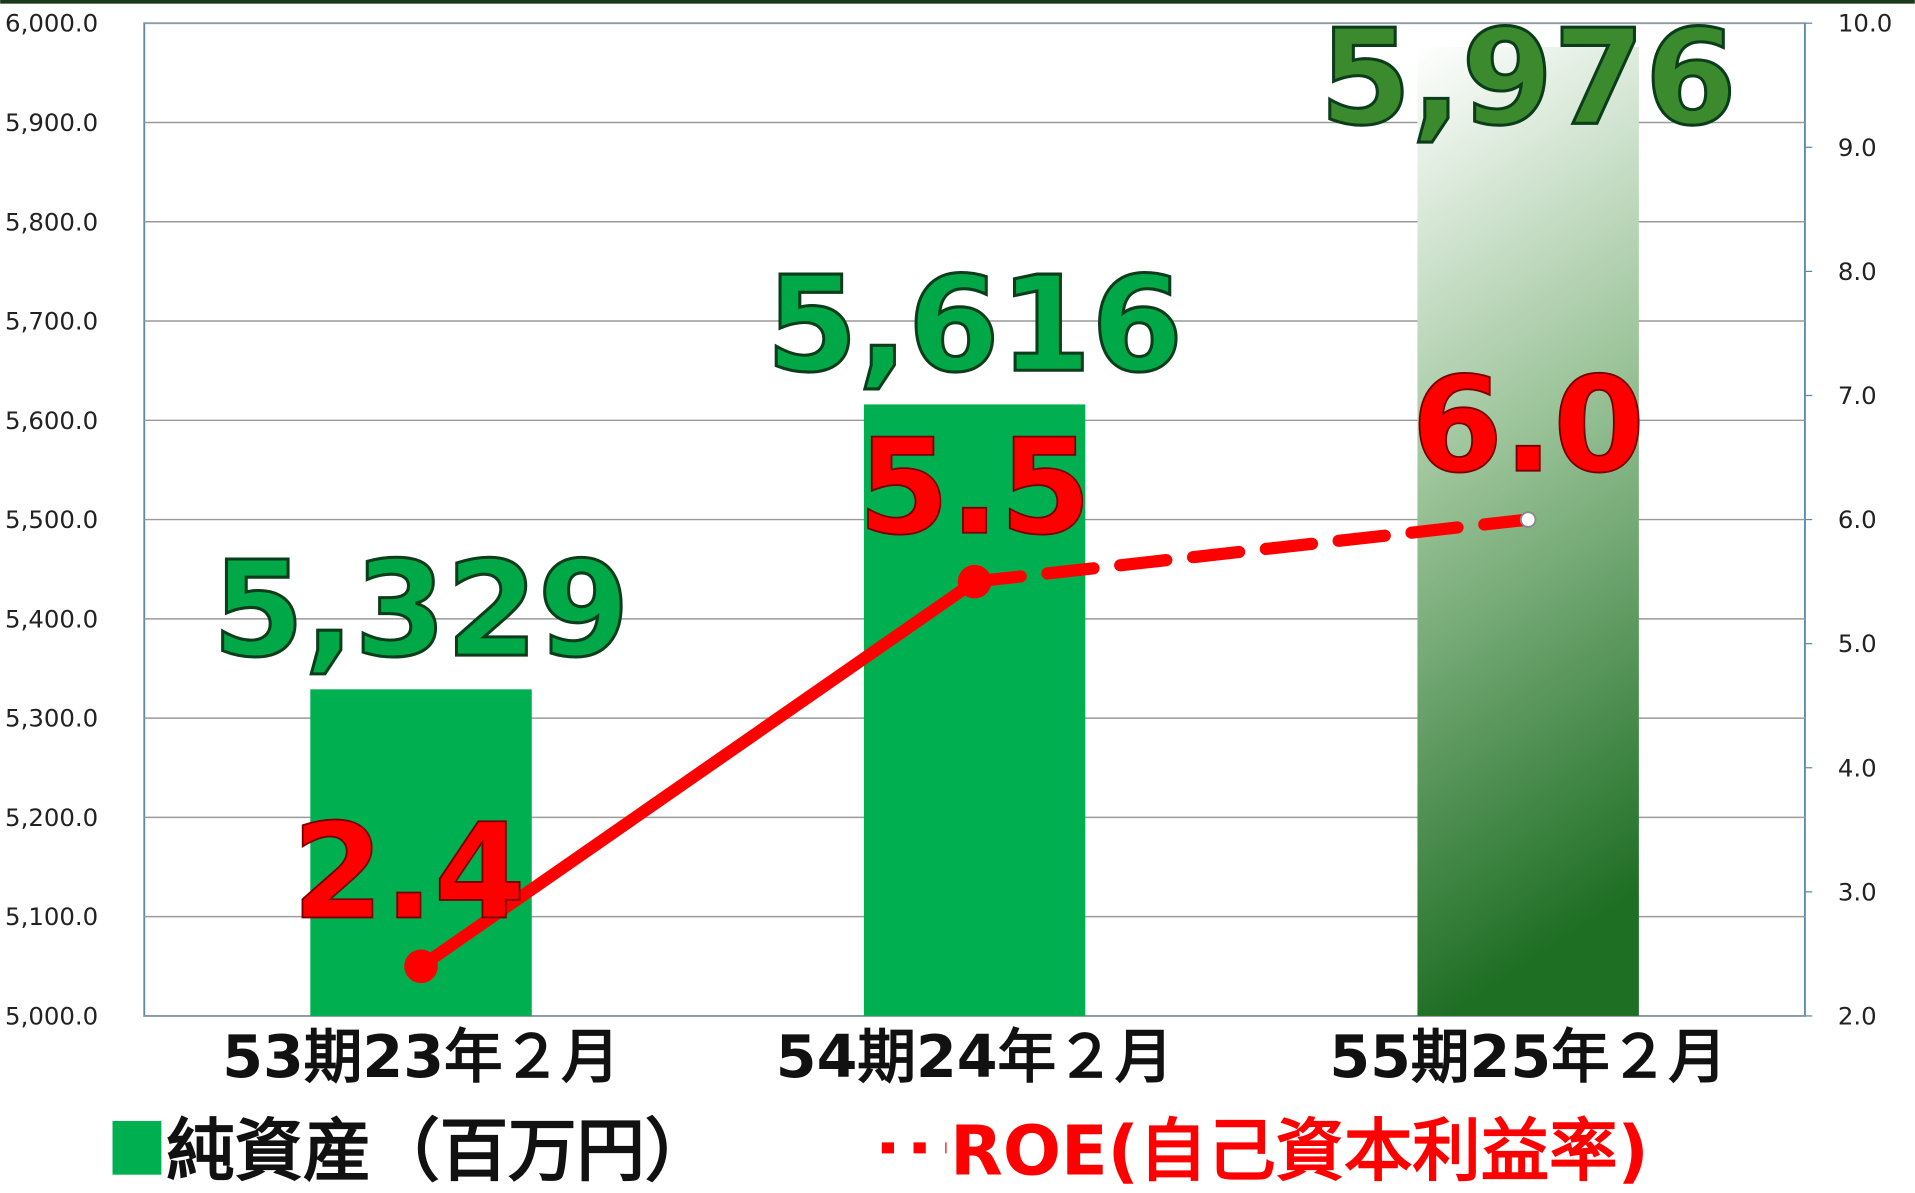  Describe the element at coordinates (1528, 78) in the screenshot. I see `bar-value-label: 5,976` at that location.